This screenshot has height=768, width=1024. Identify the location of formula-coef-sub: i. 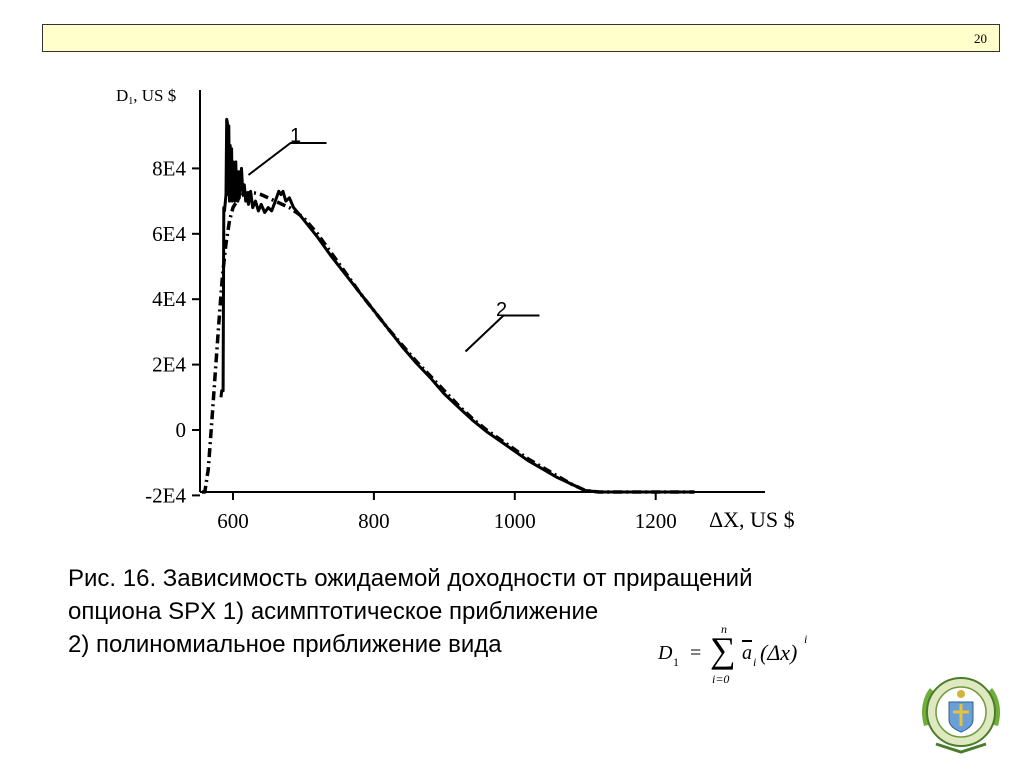
(755, 662).